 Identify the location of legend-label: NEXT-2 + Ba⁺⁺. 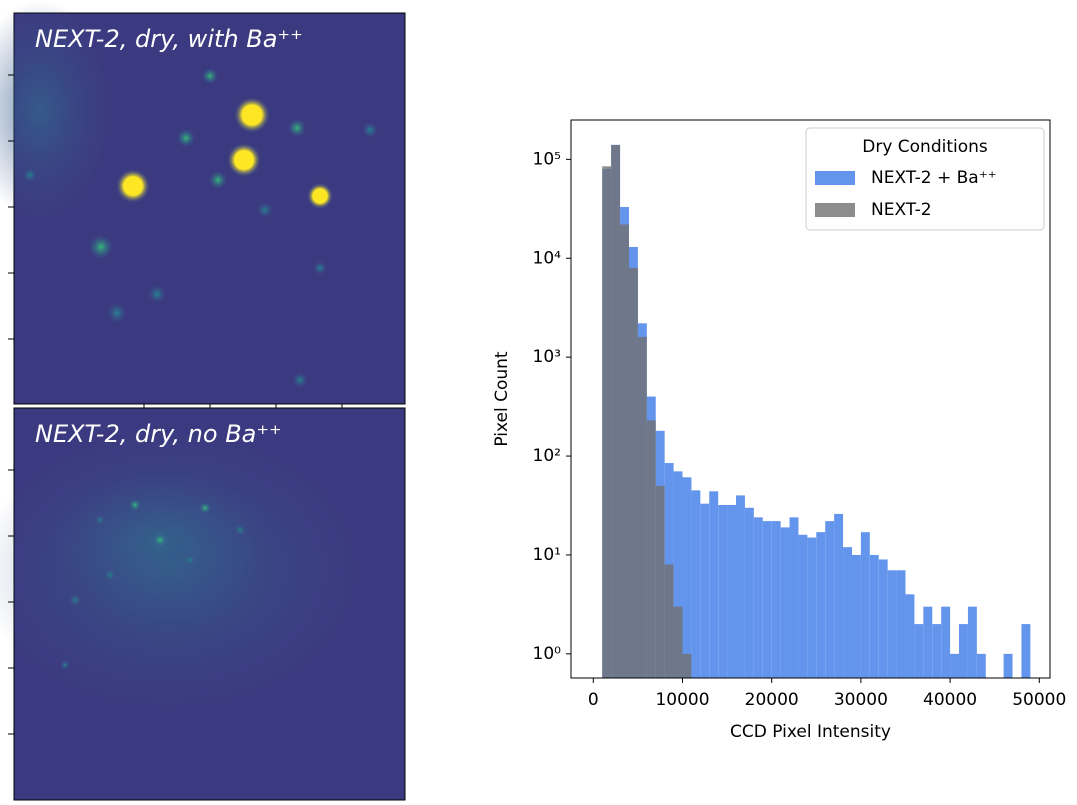
(934, 178).